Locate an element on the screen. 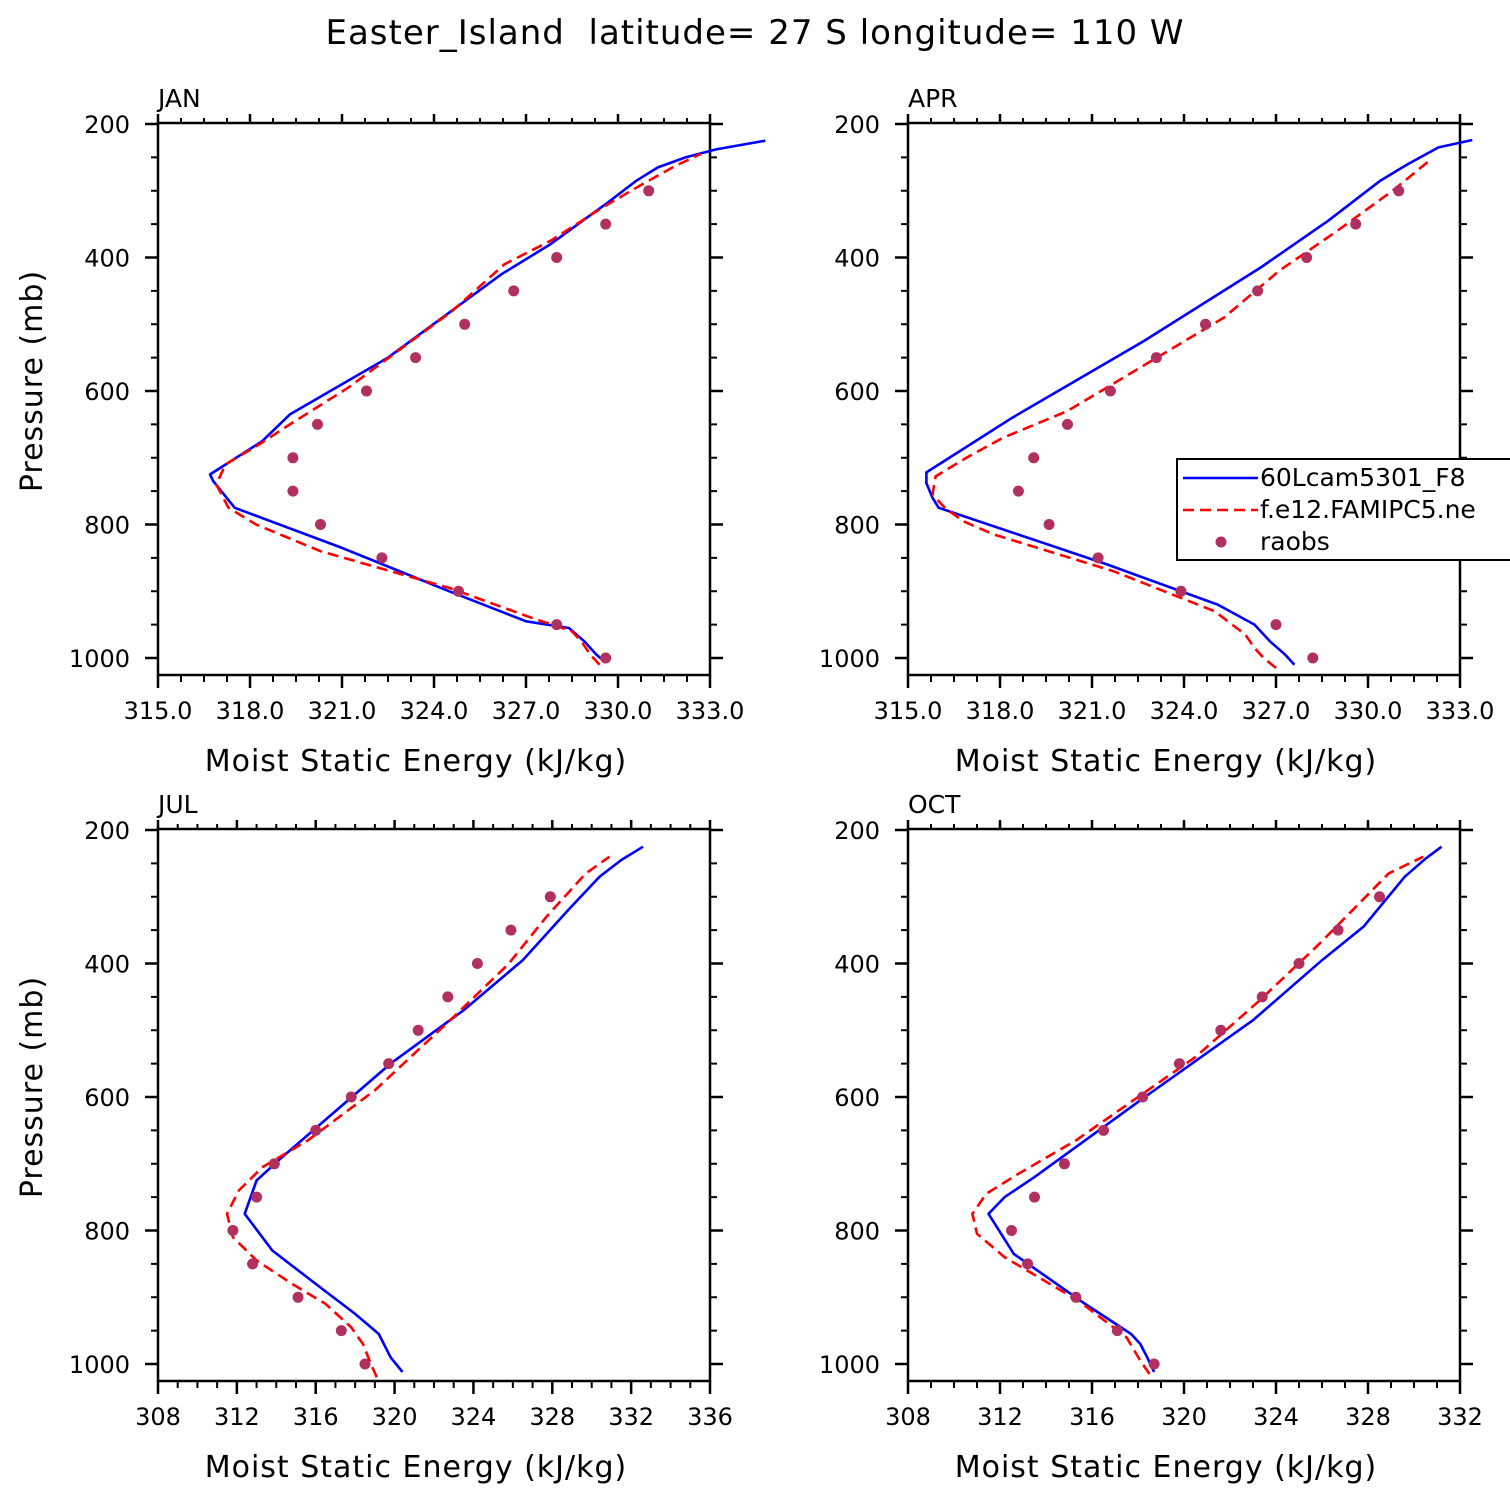 This screenshot has height=1510, width=1510. x-tick-label: 315.0 is located at coordinates (908, 711).